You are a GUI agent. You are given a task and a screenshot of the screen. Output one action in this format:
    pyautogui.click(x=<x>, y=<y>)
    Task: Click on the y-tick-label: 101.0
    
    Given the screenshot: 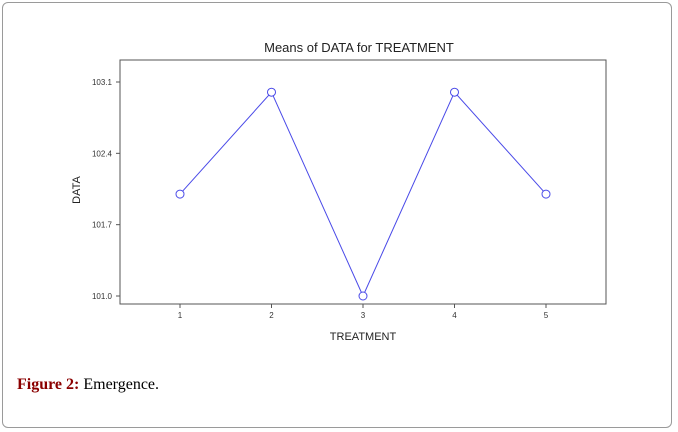 What is the action you would take?
    pyautogui.click(x=102, y=296)
    